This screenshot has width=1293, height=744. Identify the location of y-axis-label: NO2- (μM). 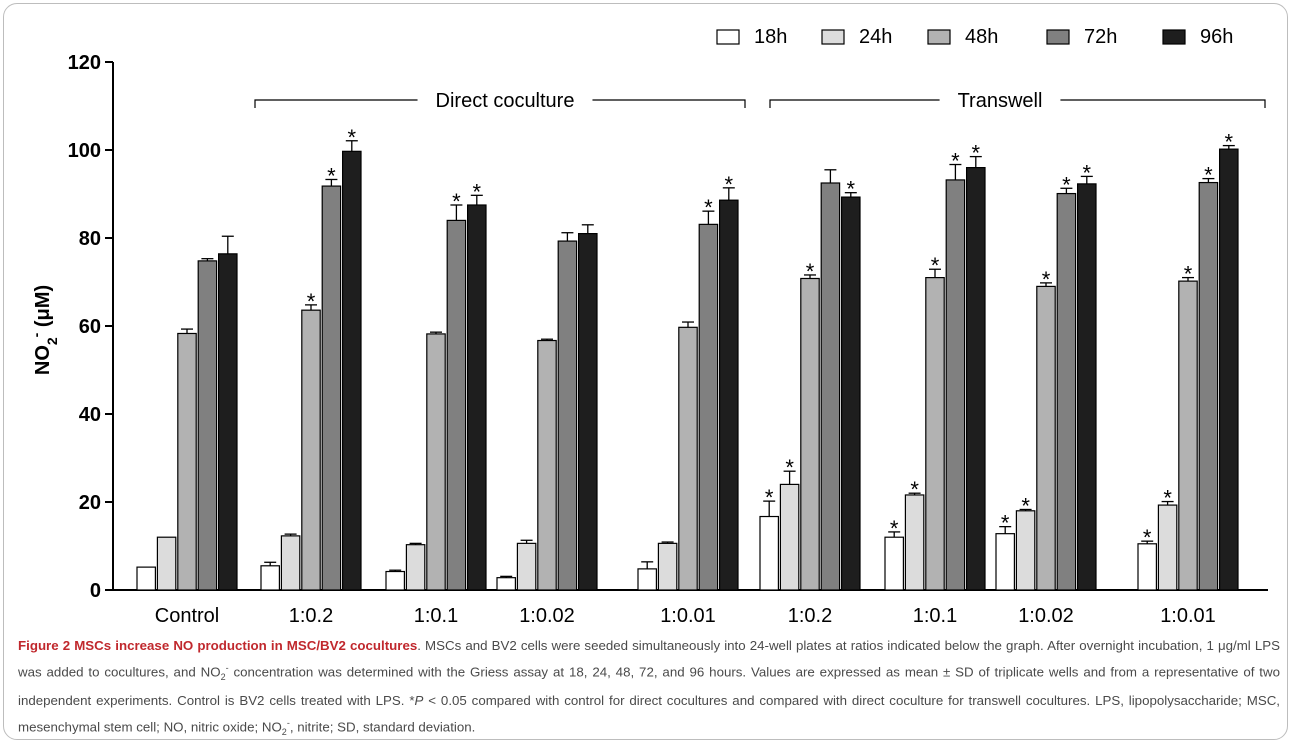
(44, 330).